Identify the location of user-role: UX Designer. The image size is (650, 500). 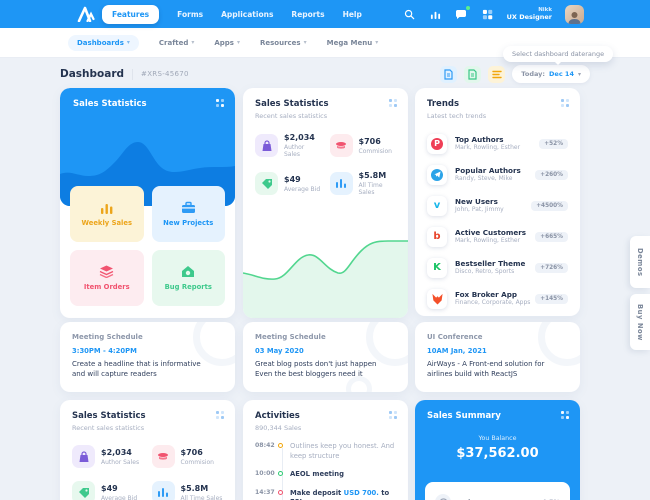
(529, 17).